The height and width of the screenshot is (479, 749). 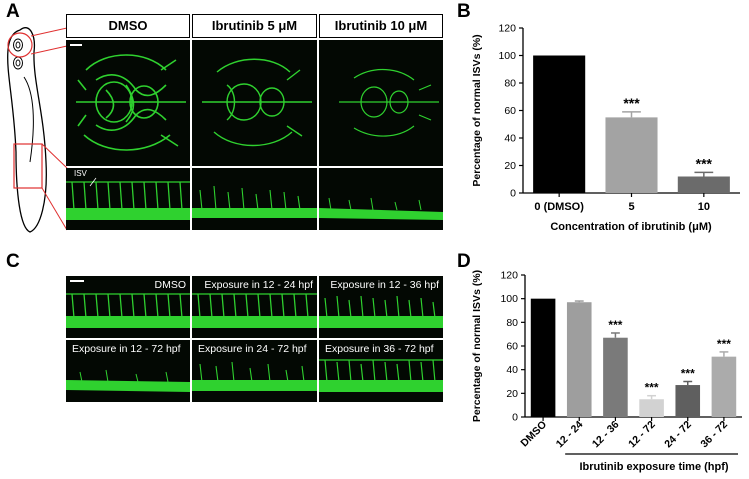 What do you see at coordinates (379, 349) in the screenshot?
I see `label-c-36-72: Exposure in 36 - 72 hpf` at bounding box center [379, 349].